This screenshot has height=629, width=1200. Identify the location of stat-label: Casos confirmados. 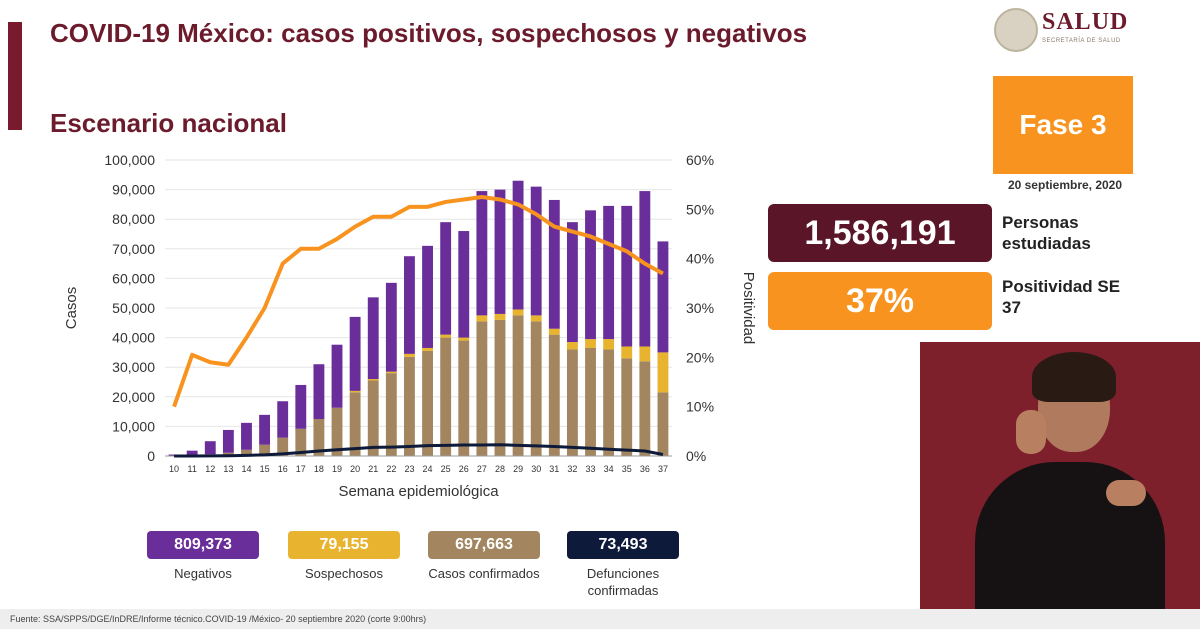
(484, 573).